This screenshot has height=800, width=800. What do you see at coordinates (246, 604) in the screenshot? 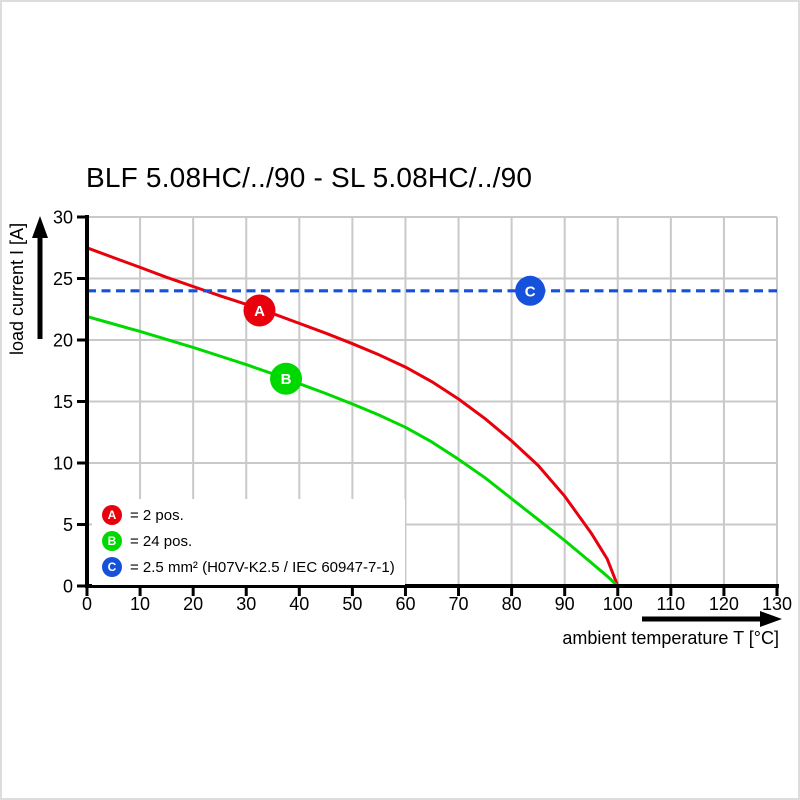
I see `x-tick-label: 30` at bounding box center [246, 604].